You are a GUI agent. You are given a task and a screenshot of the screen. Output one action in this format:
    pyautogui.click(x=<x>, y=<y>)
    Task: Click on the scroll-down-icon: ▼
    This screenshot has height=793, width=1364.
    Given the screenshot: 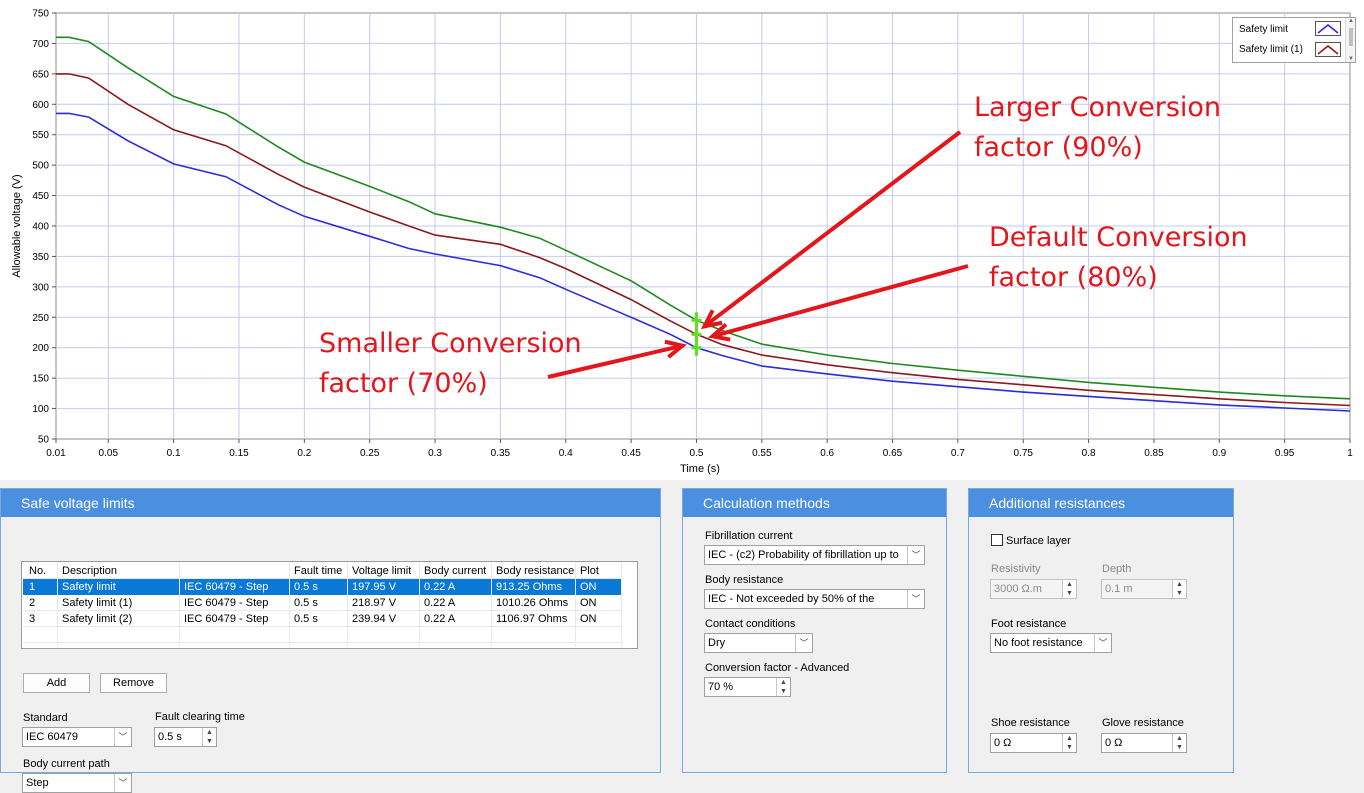 What is the action you would take?
    pyautogui.click(x=1351, y=59)
    